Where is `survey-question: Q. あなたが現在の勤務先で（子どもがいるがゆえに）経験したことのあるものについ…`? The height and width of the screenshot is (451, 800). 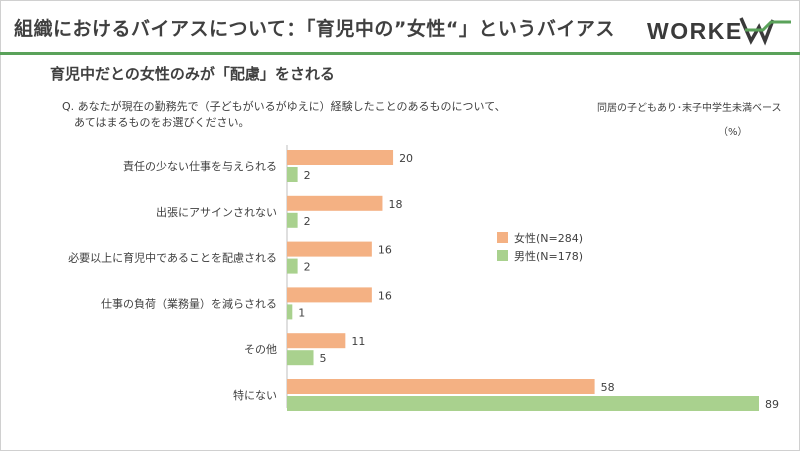 survey-question: Q. あなたが現在の勤務先で（子どもがいるがゆえに）経験したことのあるものについ… is located at coordinates (284, 115).